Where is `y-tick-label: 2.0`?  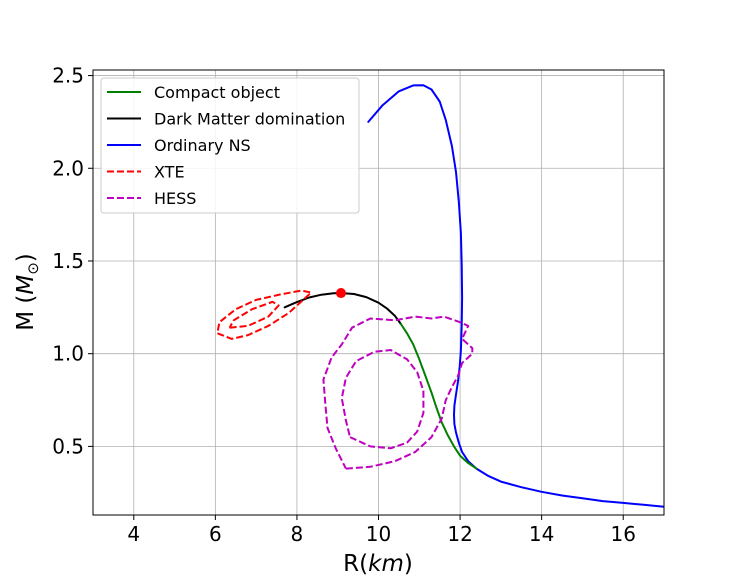
y-tick-label: 2.0 is located at coordinates (68, 168).